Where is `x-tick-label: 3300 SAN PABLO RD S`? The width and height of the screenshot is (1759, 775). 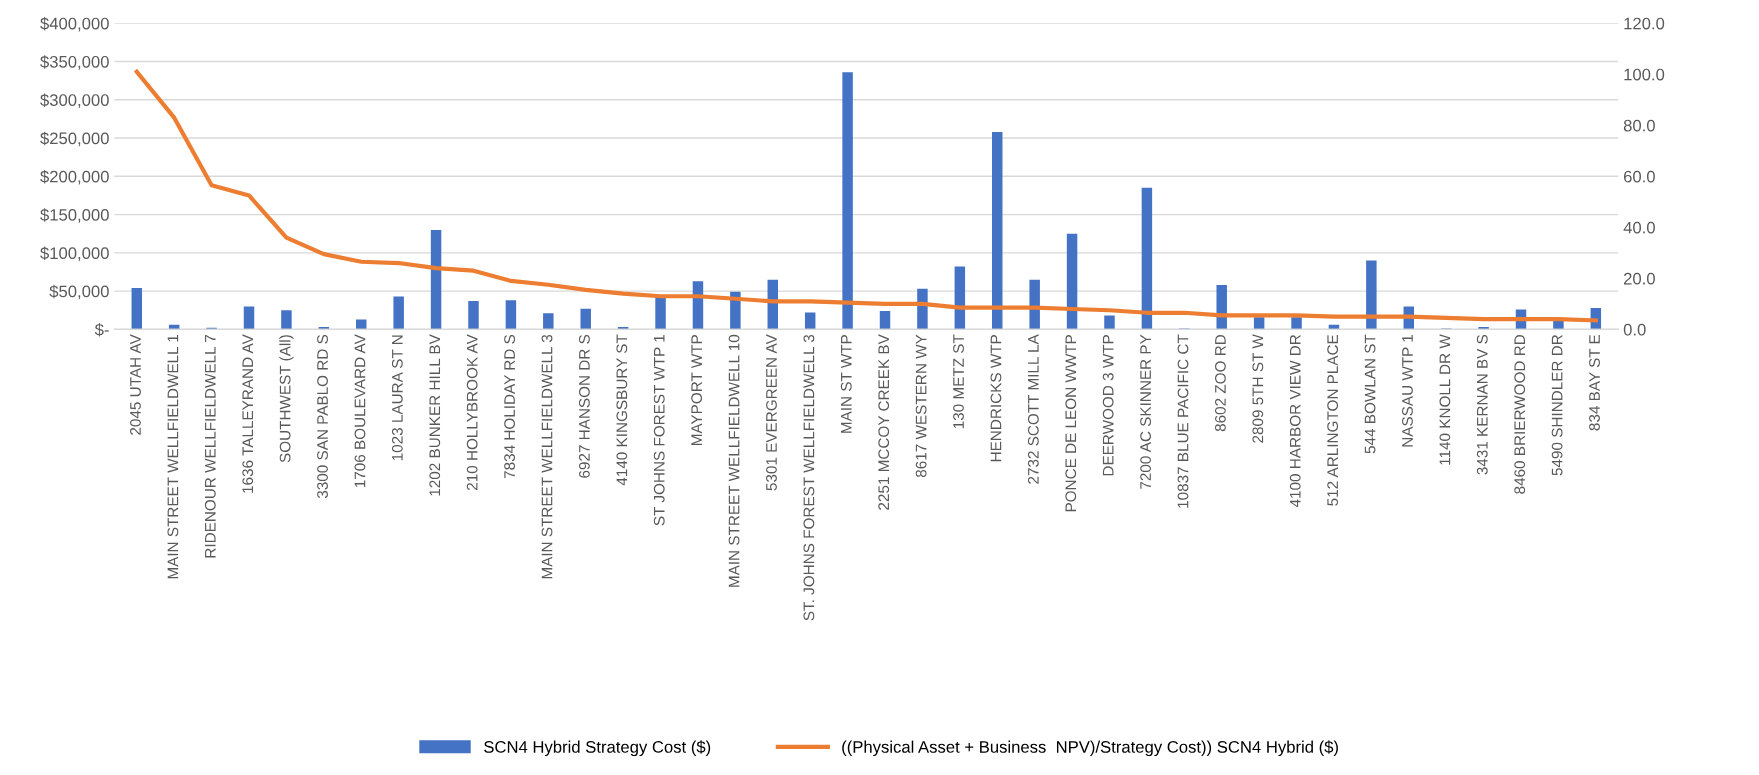 x-tick-label: 3300 SAN PABLO RD S is located at coordinates (322, 416).